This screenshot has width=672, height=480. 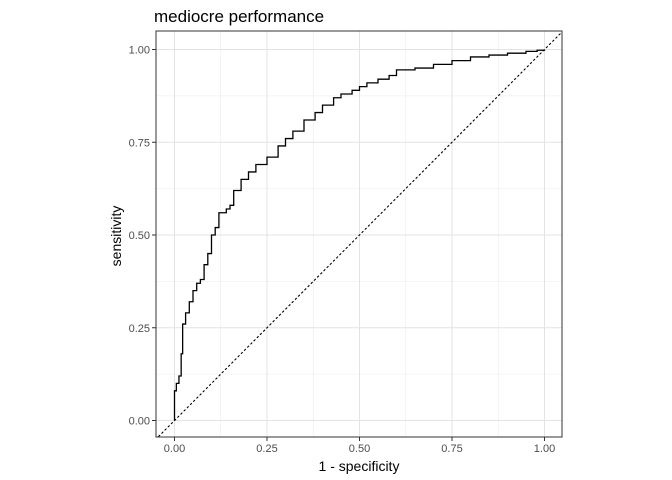 What do you see at coordinates (174, 449) in the screenshot?
I see `x-tick-label: 0.00` at bounding box center [174, 449].